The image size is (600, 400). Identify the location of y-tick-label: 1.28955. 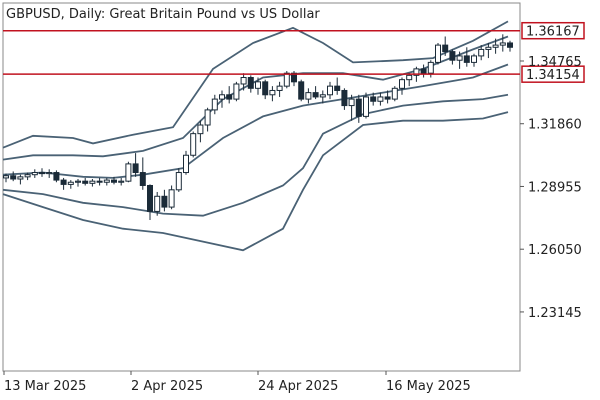
(555, 187).